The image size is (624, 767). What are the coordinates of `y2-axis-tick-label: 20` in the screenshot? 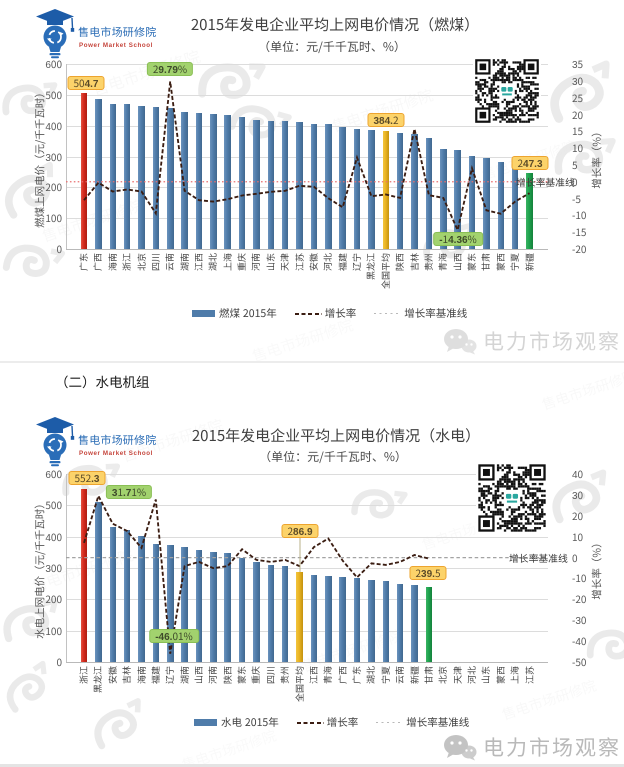 It's located at (578, 515).